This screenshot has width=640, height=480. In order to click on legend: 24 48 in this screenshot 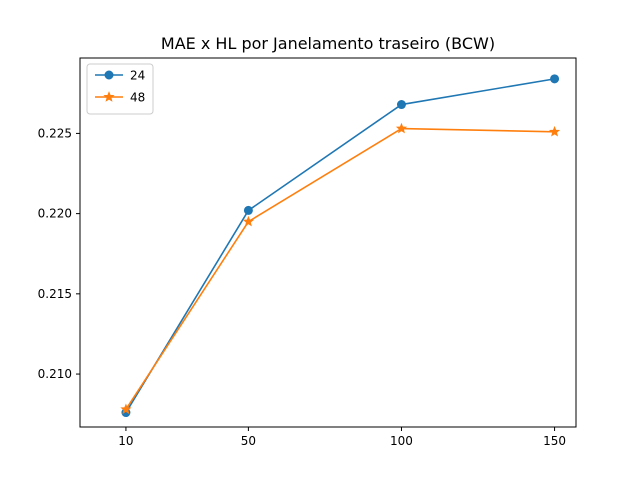, I will do `click(120, 89)`.